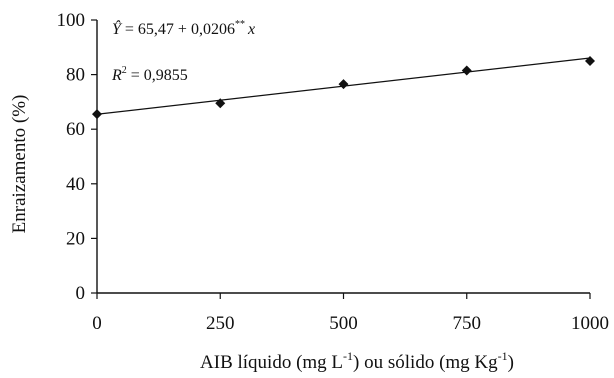  What do you see at coordinates (75, 238) in the screenshot?
I see `y-tick-label: 20` at bounding box center [75, 238].